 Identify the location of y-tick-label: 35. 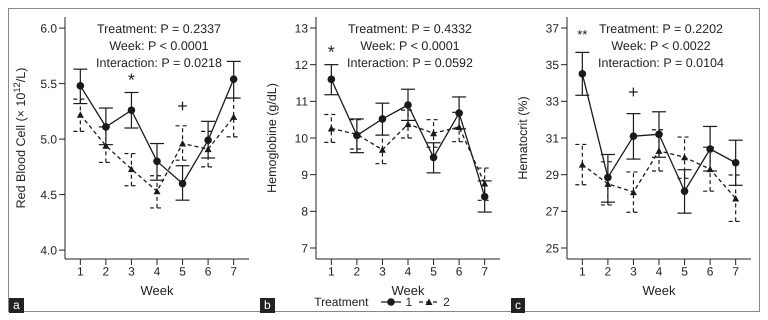
(553, 65).